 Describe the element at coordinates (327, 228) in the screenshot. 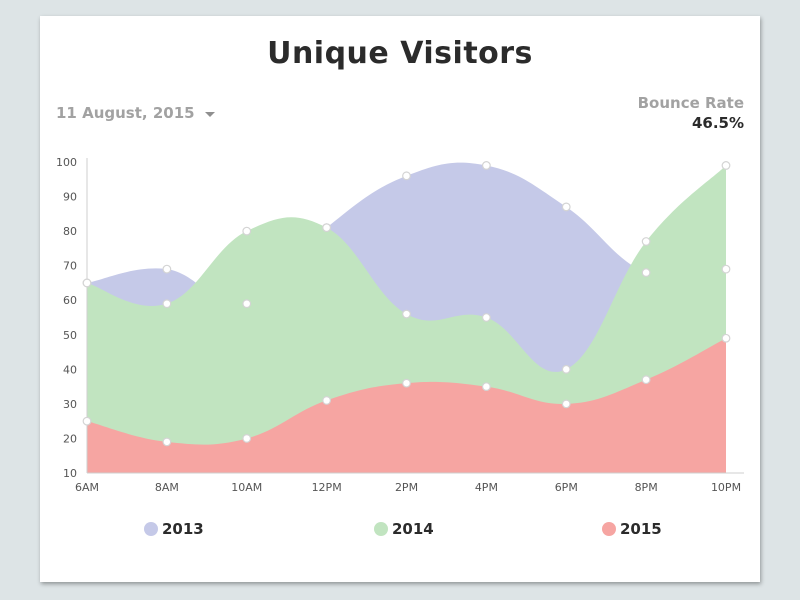

I see `data-point-2014-12PM` at that location.